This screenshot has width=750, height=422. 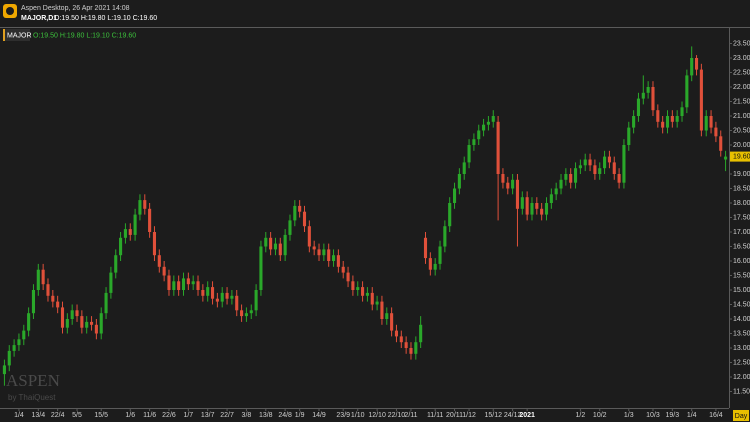 What do you see at coordinates (513, 415) in the screenshot?
I see `x-tick-label: 24/12` at bounding box center [513, 415].